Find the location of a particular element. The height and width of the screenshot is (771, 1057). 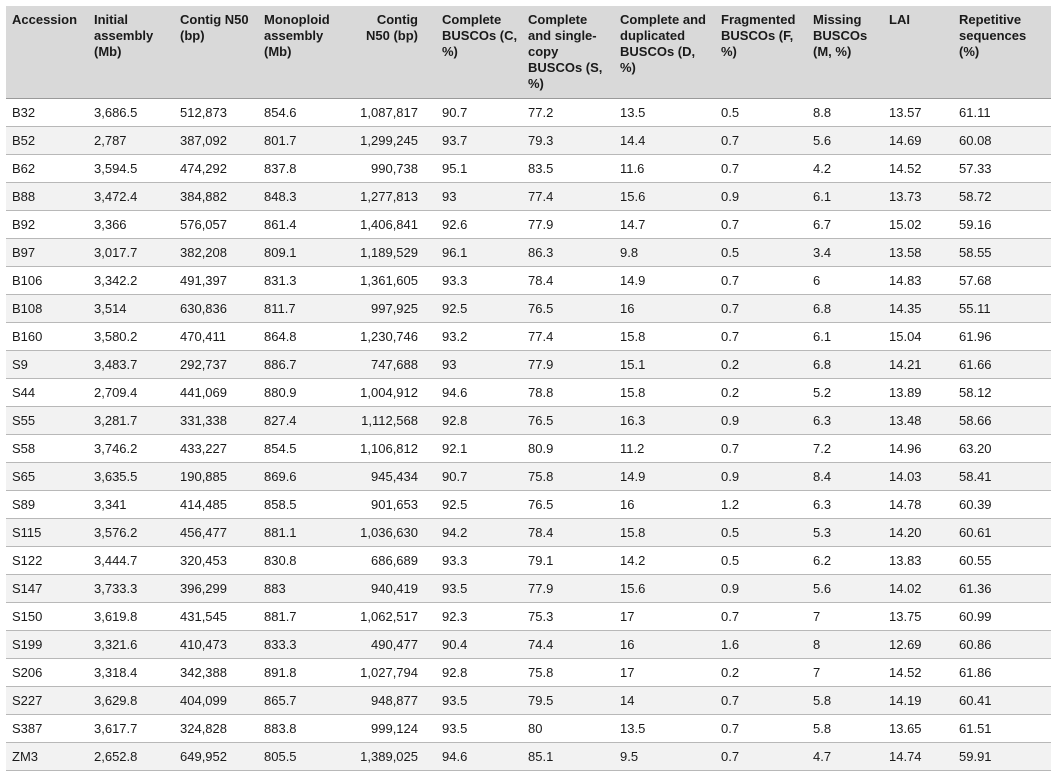

initial-assembly-cell: 3,342.2 is located at coordinates (131, 280).